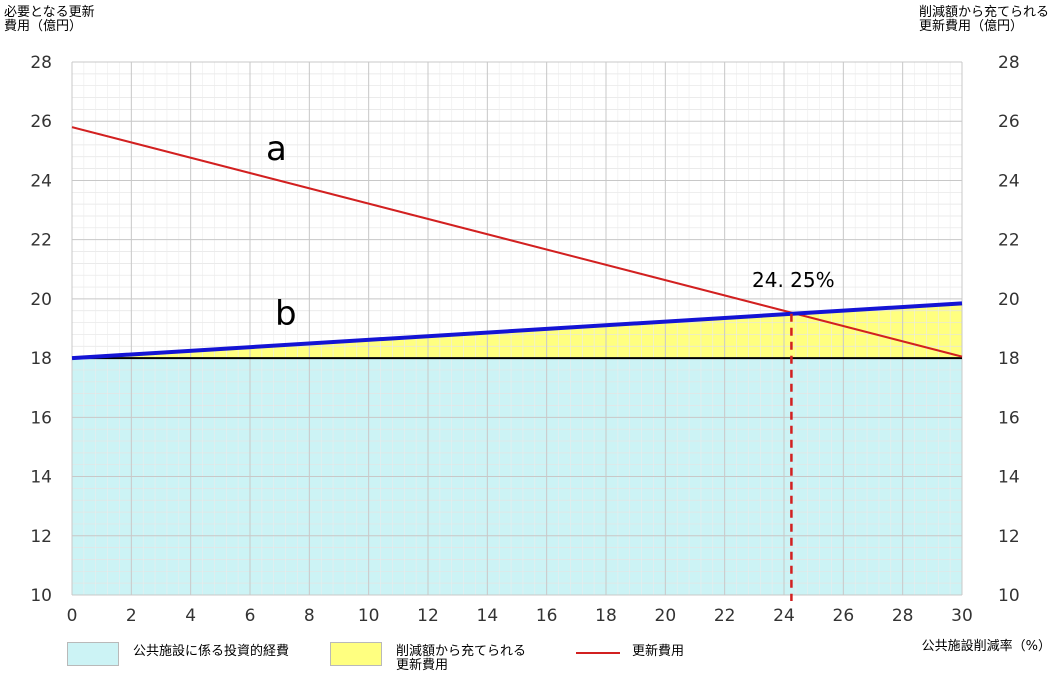  Describe the element at coordinates (983, 19) in the screenshot. I see `y-axis-right-title: 削減額から充てられる 更新費用（億円）` at that location.